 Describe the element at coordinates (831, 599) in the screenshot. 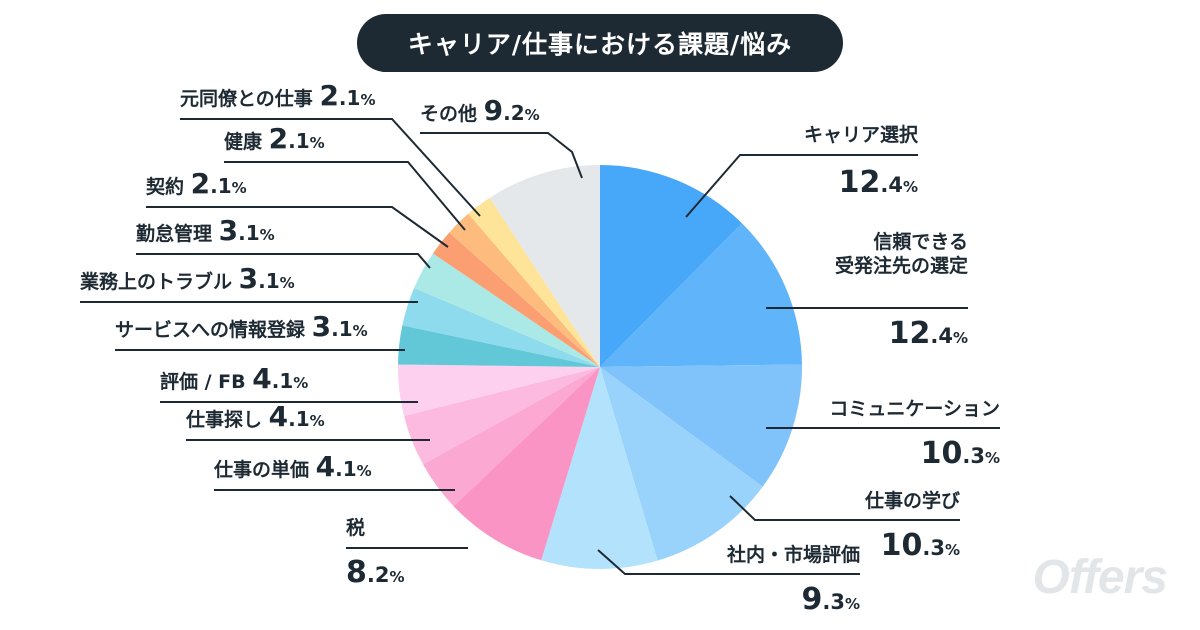

I see `slice-value: 9.3%` at that location.